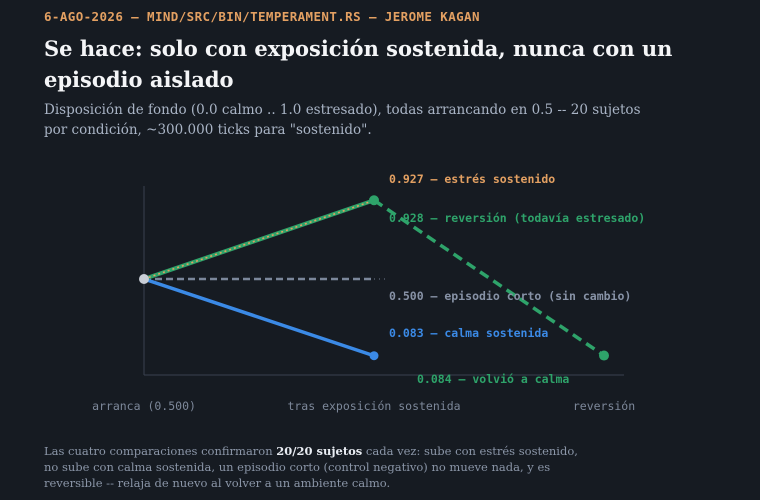  Describe the element at coordinates (517, 218) in the screenshot. I see `data-label-reversion-peak: 0.928 — reversión (todavía estresado)` at that location.